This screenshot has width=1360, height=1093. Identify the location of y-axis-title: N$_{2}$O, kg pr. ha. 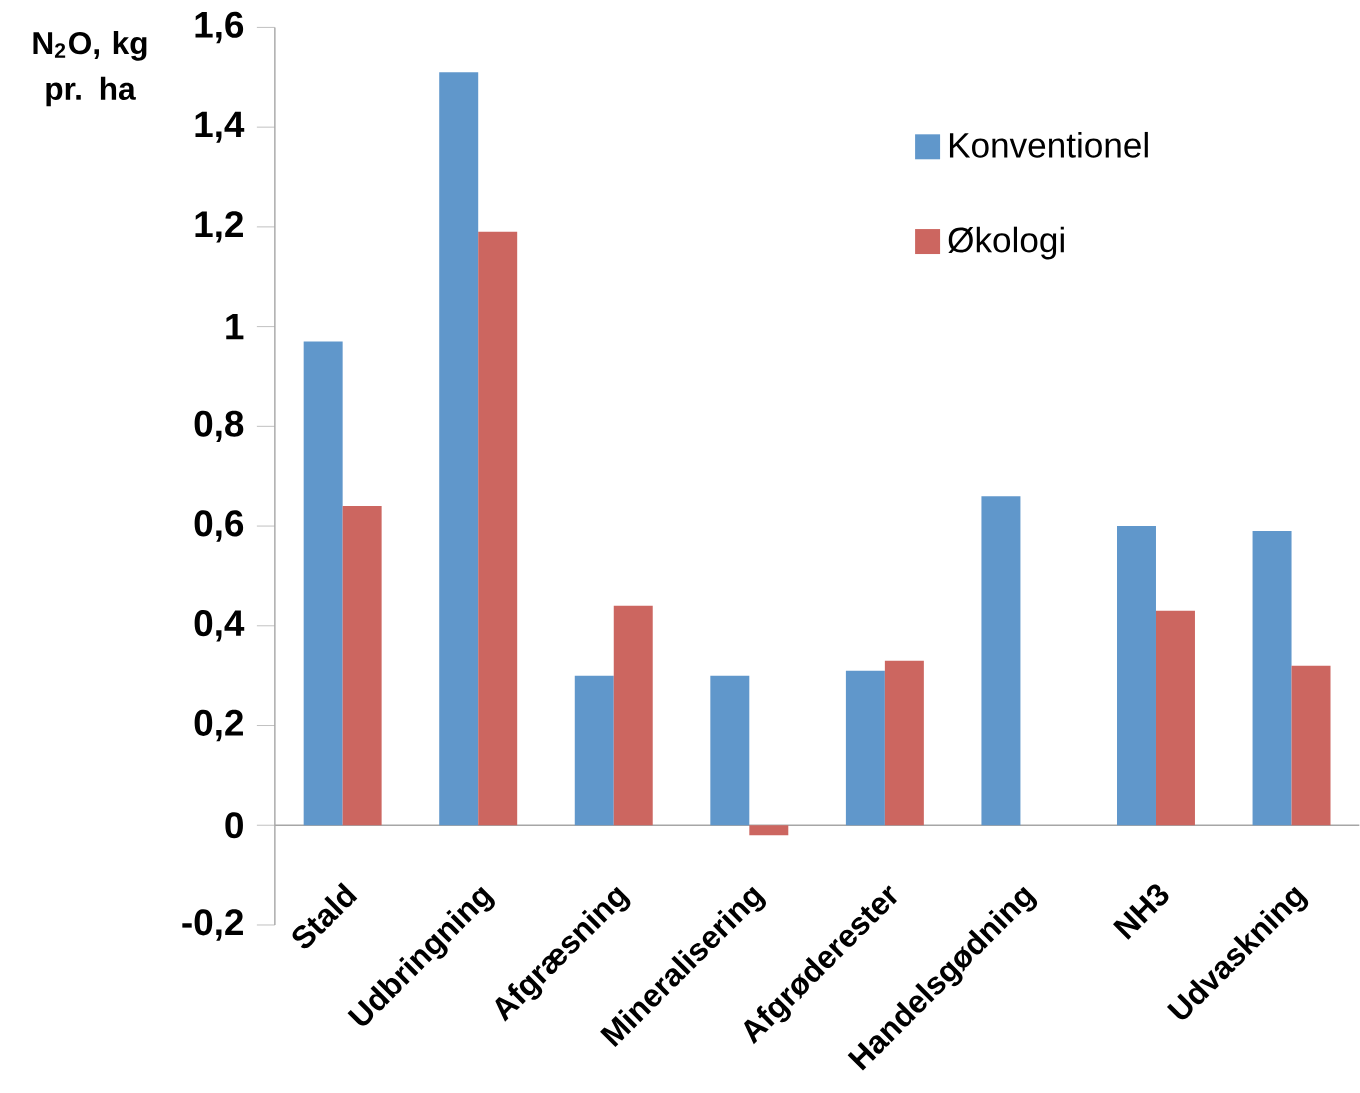
(90, 68).